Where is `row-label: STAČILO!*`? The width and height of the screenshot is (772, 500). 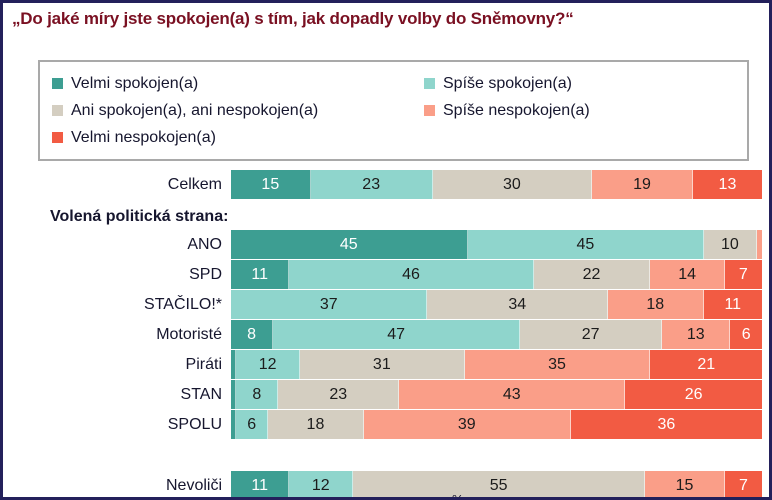 row-label: STAČILO!* is located at coordinates (183, 304).